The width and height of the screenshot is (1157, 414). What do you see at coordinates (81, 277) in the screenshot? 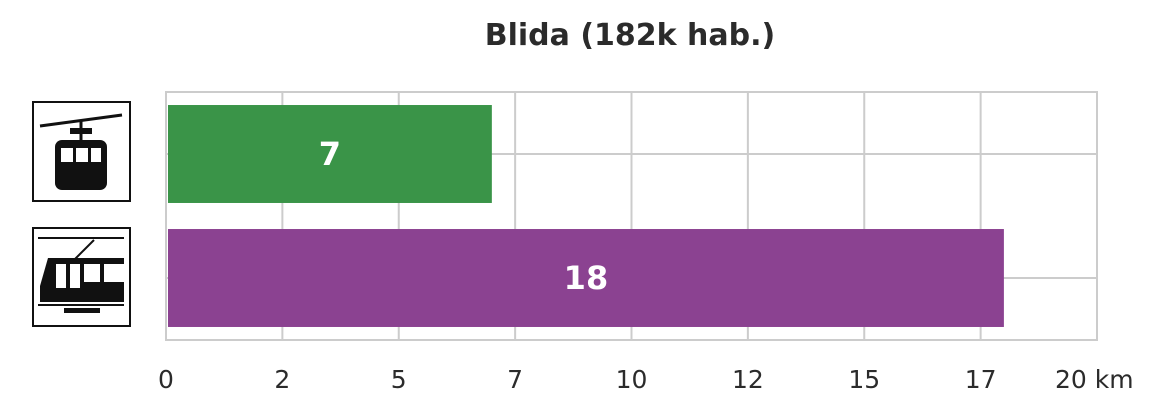
I see `tram-icon` at bounding box center [81, 277].